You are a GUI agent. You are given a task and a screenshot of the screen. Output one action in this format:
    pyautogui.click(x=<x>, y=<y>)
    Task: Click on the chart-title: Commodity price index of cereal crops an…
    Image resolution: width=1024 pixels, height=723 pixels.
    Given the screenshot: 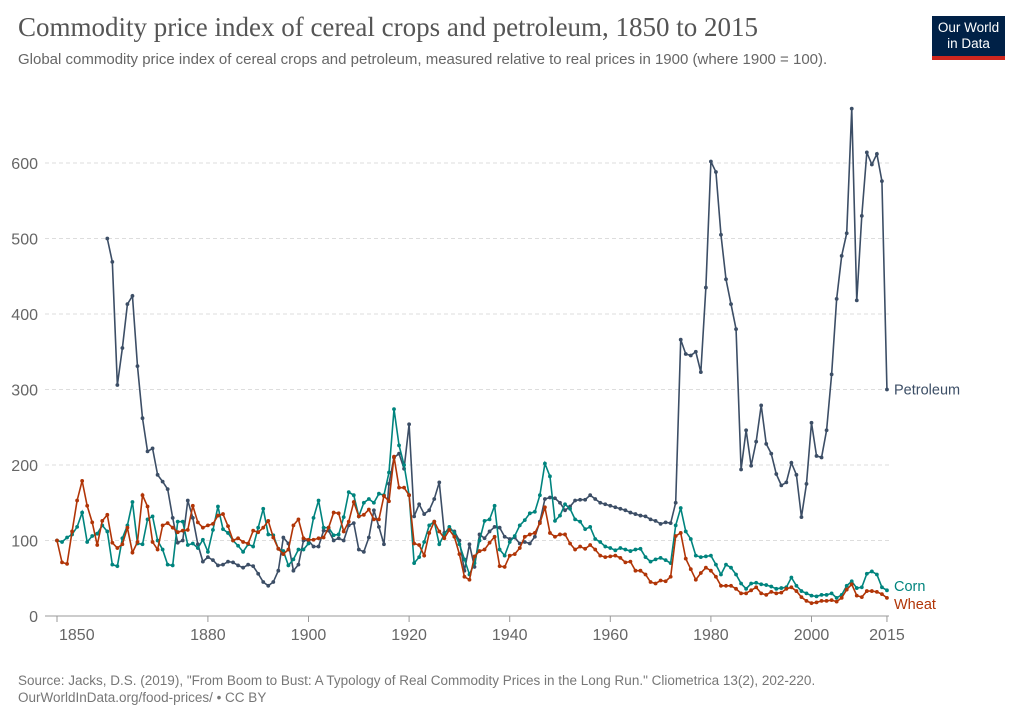 What is the action you would take?
    pyautogui.click(x=388, y=27)
    